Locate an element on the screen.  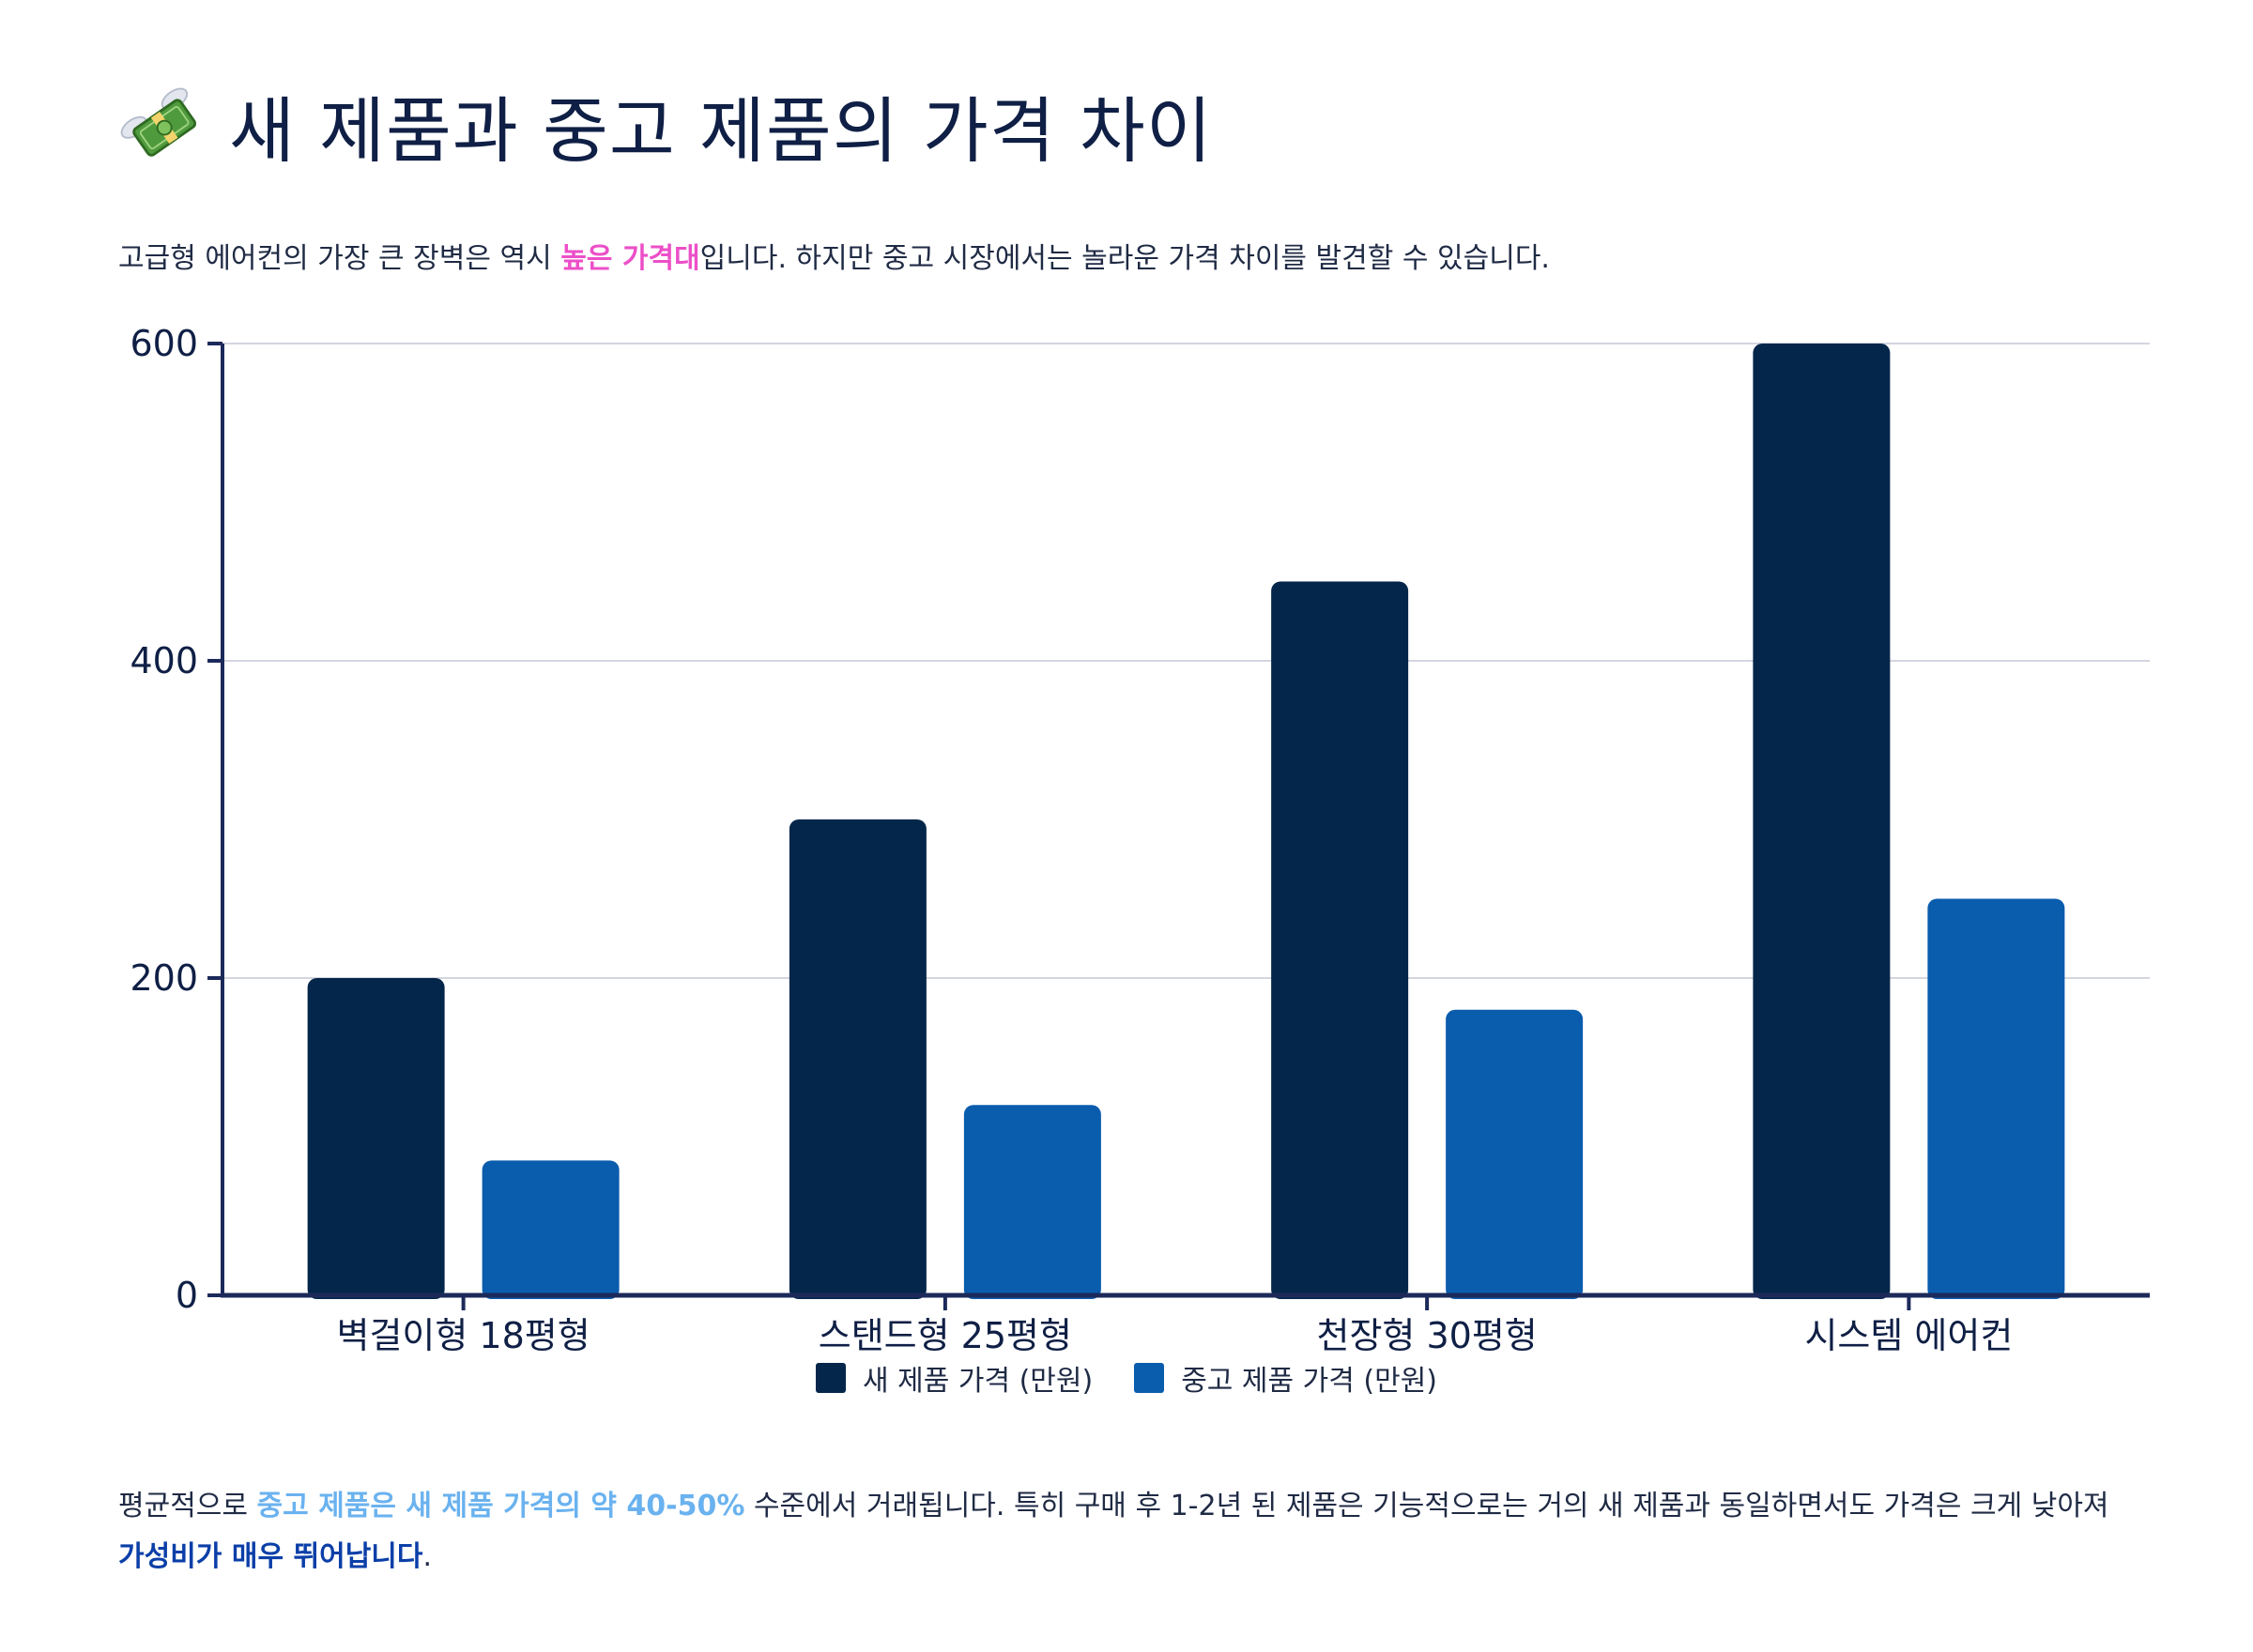
y-tick-label: 400 is located at coordinates (164, 660).